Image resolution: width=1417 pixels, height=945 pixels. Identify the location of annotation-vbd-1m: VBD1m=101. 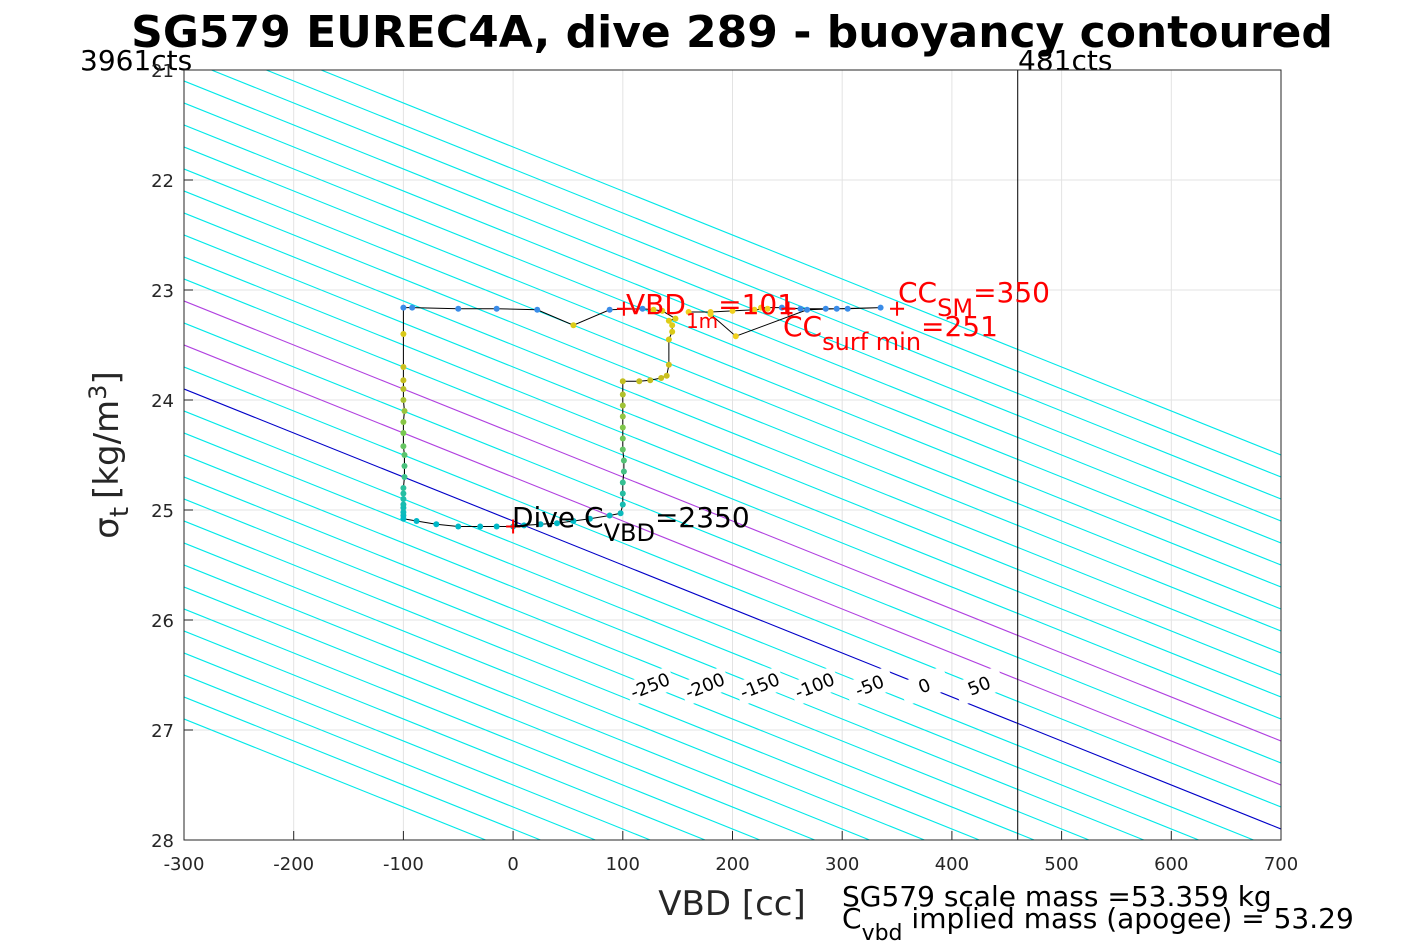
(710, 310).